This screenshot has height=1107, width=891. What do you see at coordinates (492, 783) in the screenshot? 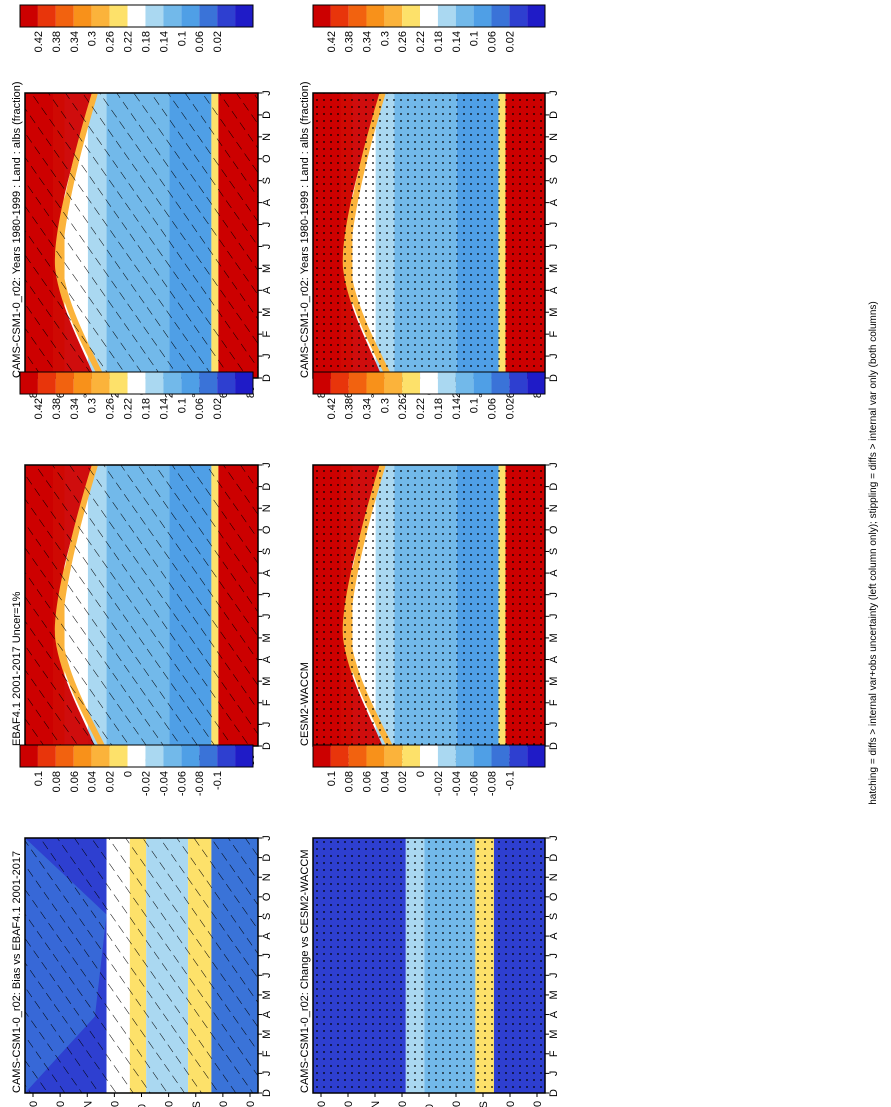
I see `colorbar-label: -0.08` at bounding box center [492, 783].